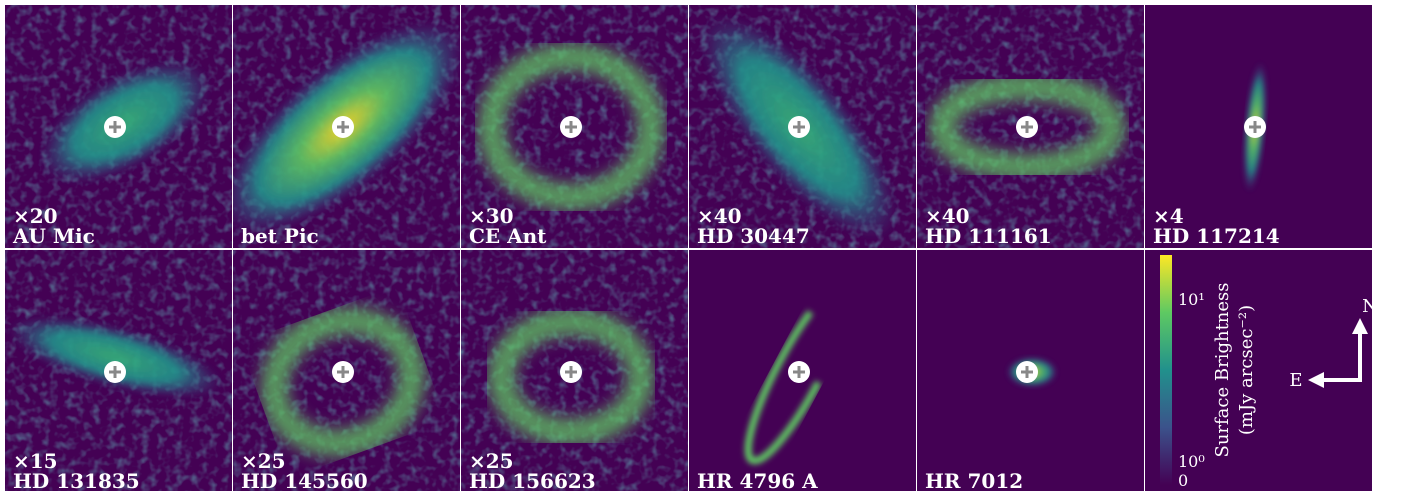  What do you see at coordinates (757, 480) in the screenshot?
I see `target-name: HR 4796 A` at bounding box center [757, 480].